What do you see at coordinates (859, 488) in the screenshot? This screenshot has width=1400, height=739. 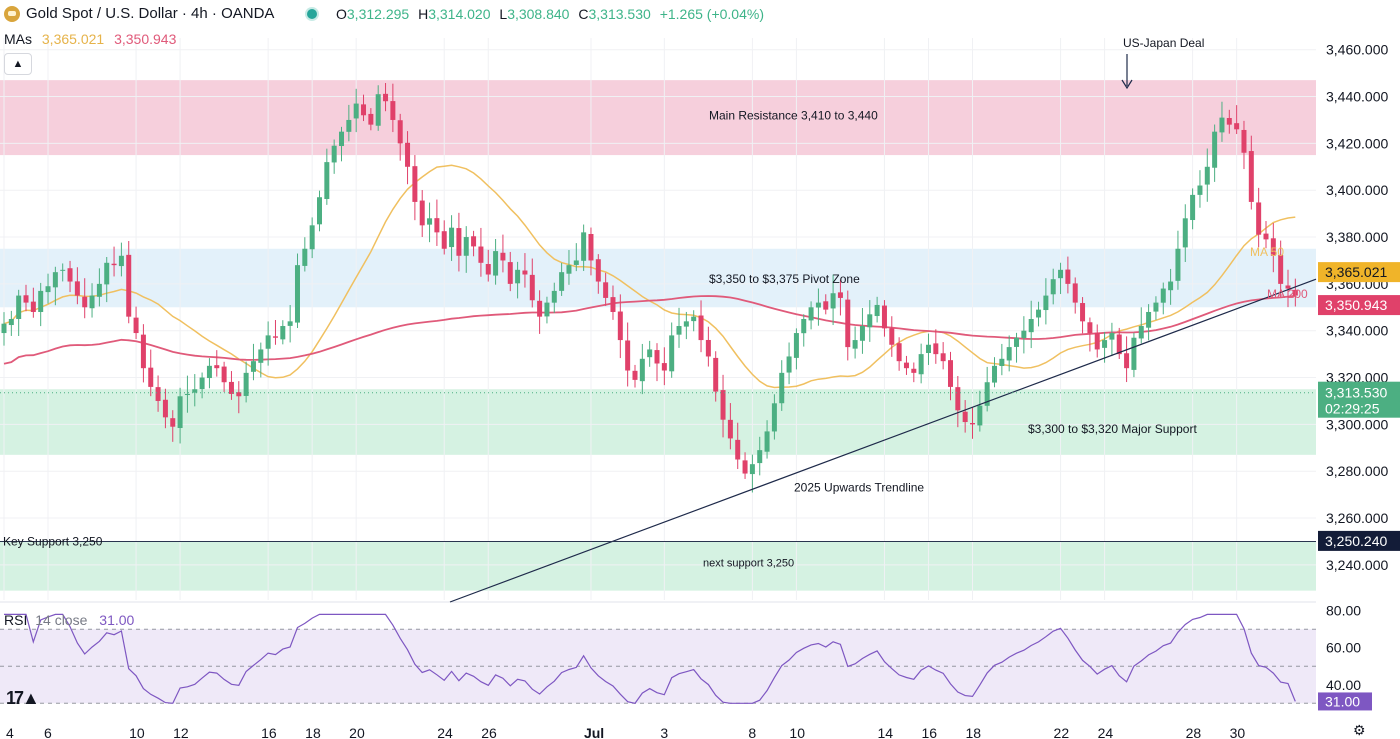 I see `trendline-label: 2025 Upwards Trendline` at bounding box center [859, 488].